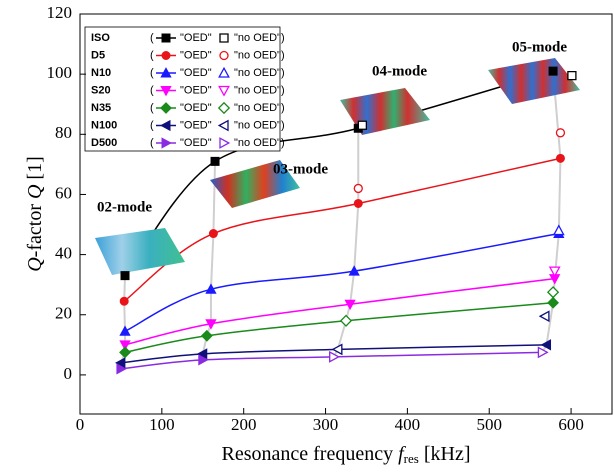  Describe the element at coordinates (63, 192) in the screenshot. I see `y-tick-label: 60` at that location.